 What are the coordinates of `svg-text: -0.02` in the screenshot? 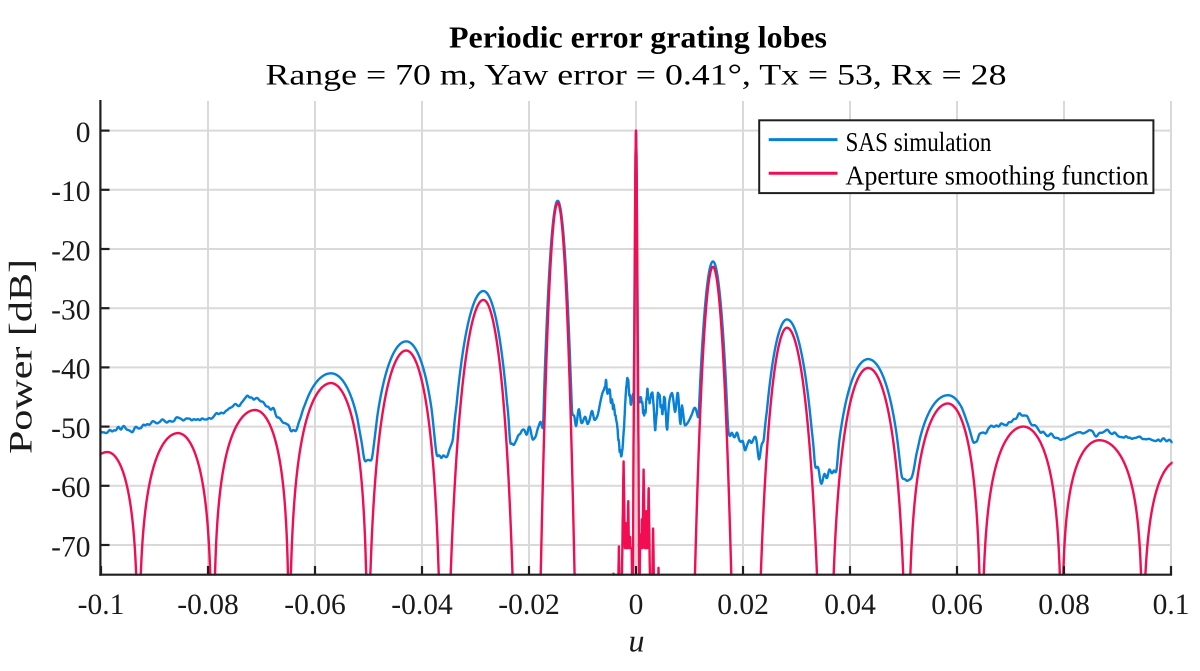 It's located at (528, 605).